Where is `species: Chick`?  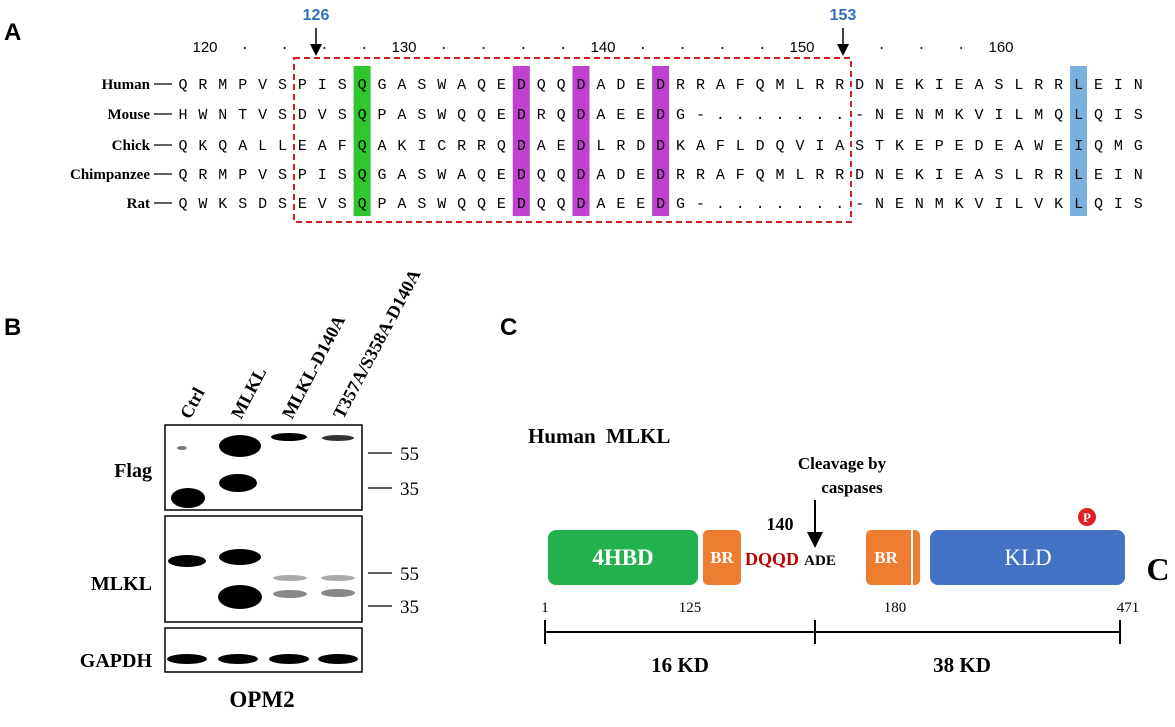
species: Chick is located at coordinates (131, 146).